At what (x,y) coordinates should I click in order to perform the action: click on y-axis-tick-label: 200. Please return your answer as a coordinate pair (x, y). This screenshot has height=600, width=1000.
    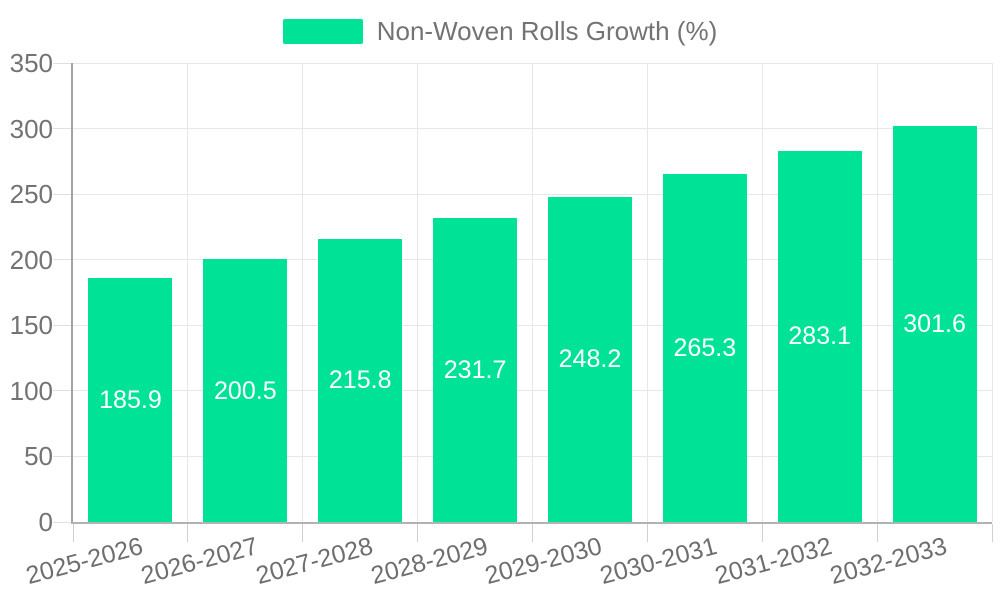
    Looking at the image, I should click on (31, 259).